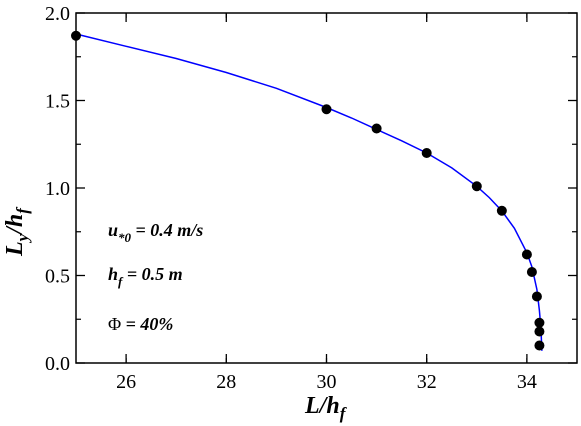  I want to click on annotation-porosity: Φ = 40%, so click(140, 324).